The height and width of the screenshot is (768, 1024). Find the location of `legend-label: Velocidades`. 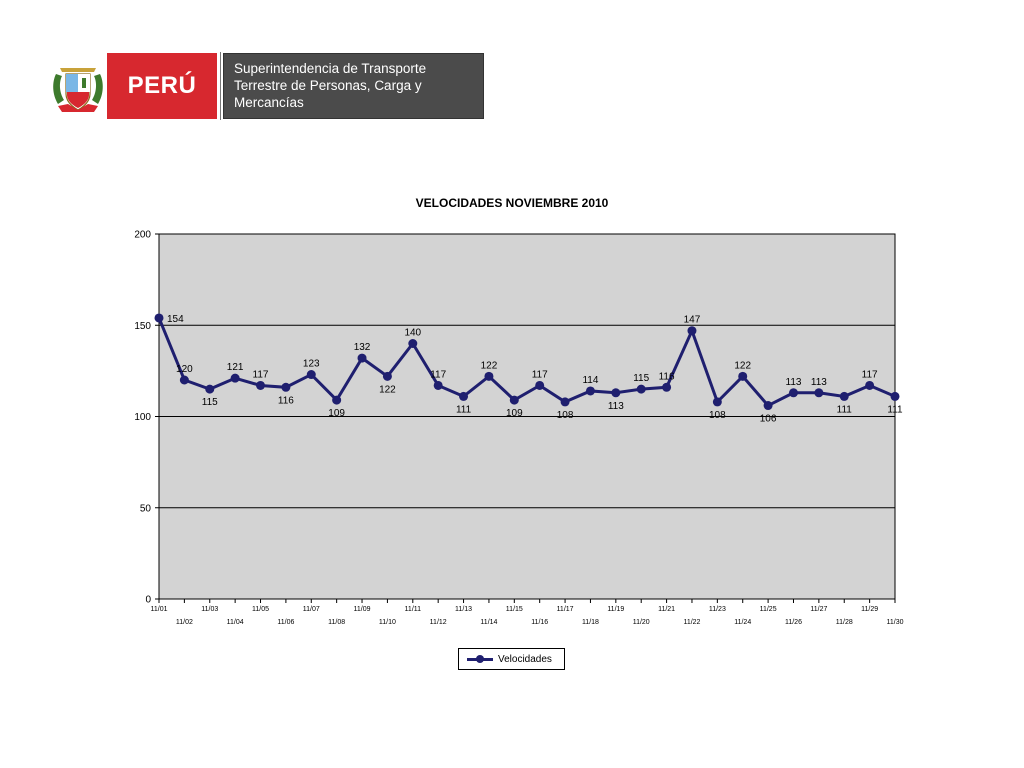

legend-label: Velocidades is located at coordinates (525, 659).